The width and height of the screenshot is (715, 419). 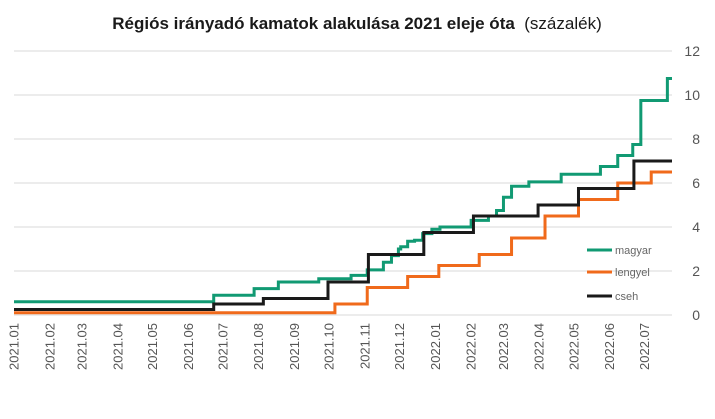 I want to click on x-tick-label: 2021.03, so click(x=82, y=346).